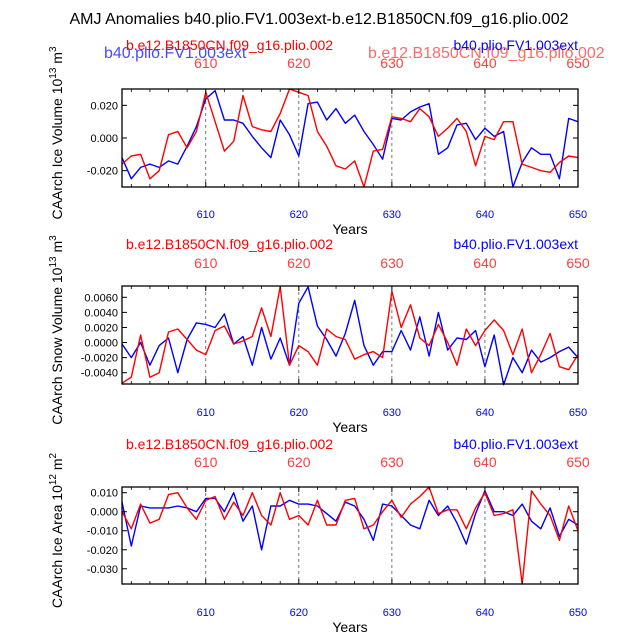  I want to click on y-tick-label: 0.010, so click(104, 494).